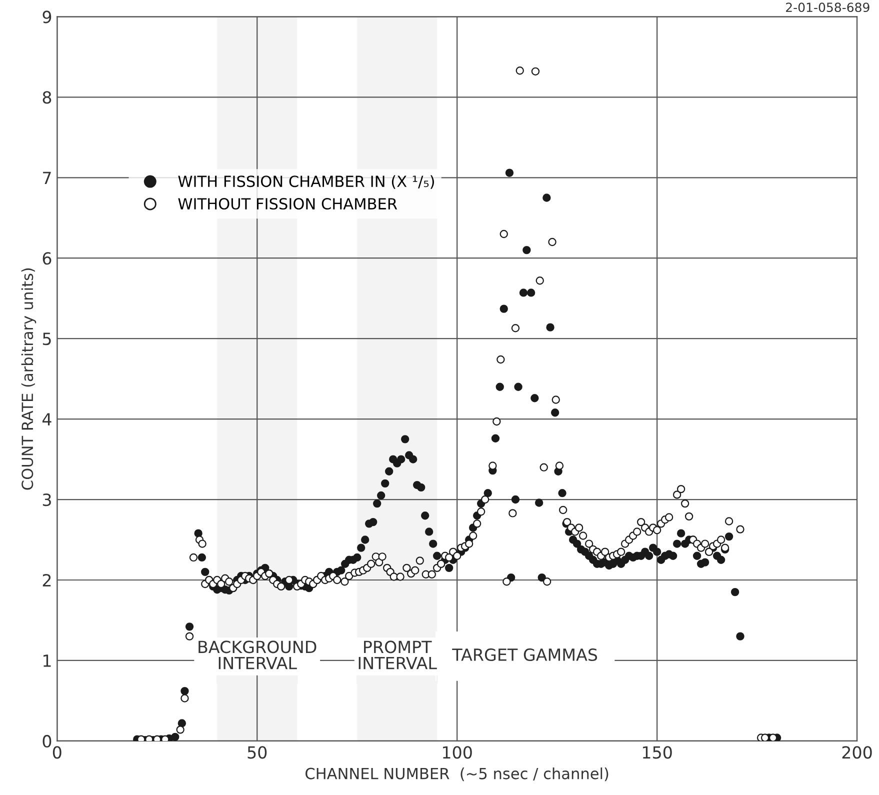 The image size is (879, 795). I want to click on text: 2-01-058-689, so click(828, 7).